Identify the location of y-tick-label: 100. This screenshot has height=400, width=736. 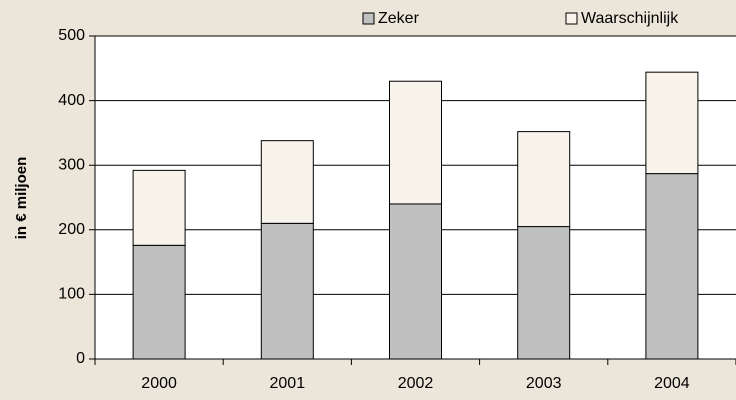
(71, 294).